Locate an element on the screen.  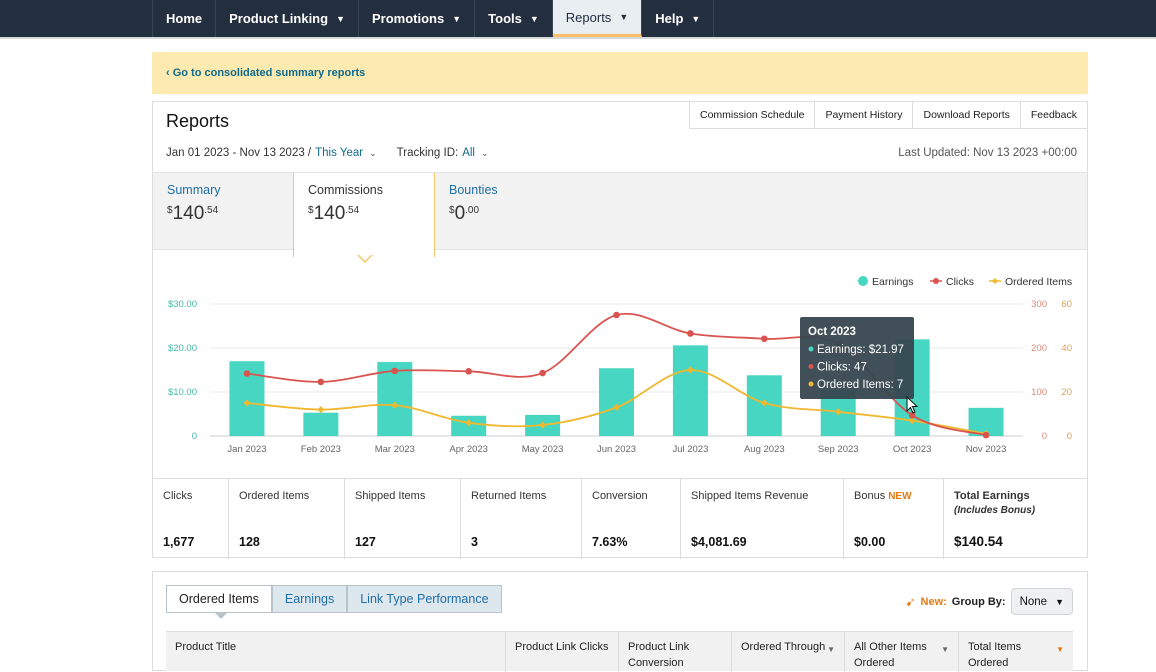
stat-bonus: Bonus NEW $0.00 is located at coordinates (894, 519).